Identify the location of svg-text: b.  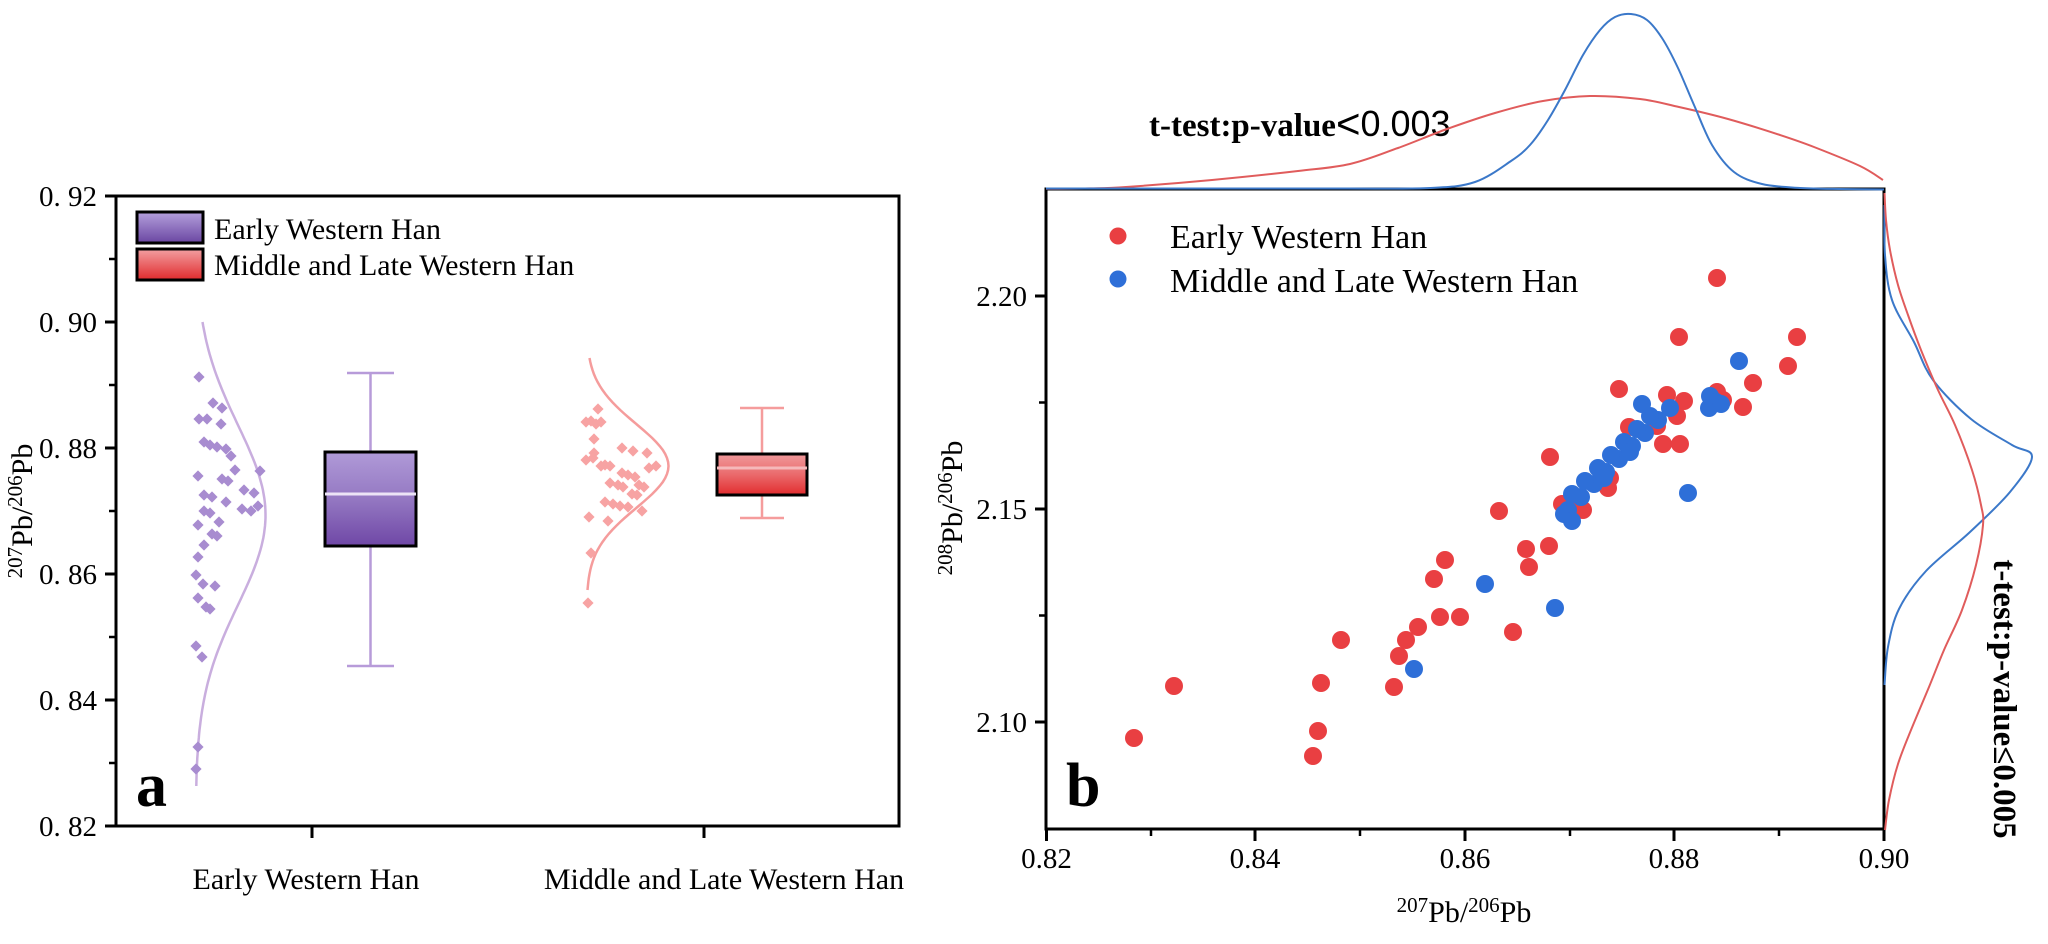
(1083, 786).